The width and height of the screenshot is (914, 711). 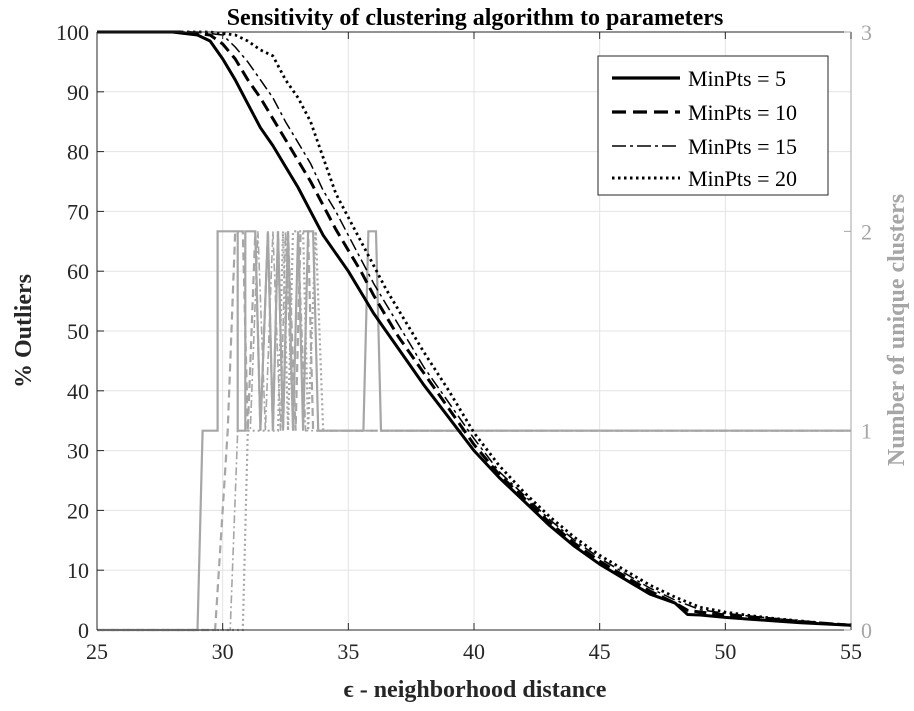 What do you see at coordinates (474, 651) in the screenshot?
I see `x-tick-label: 40` at bounding box center [474, 651].